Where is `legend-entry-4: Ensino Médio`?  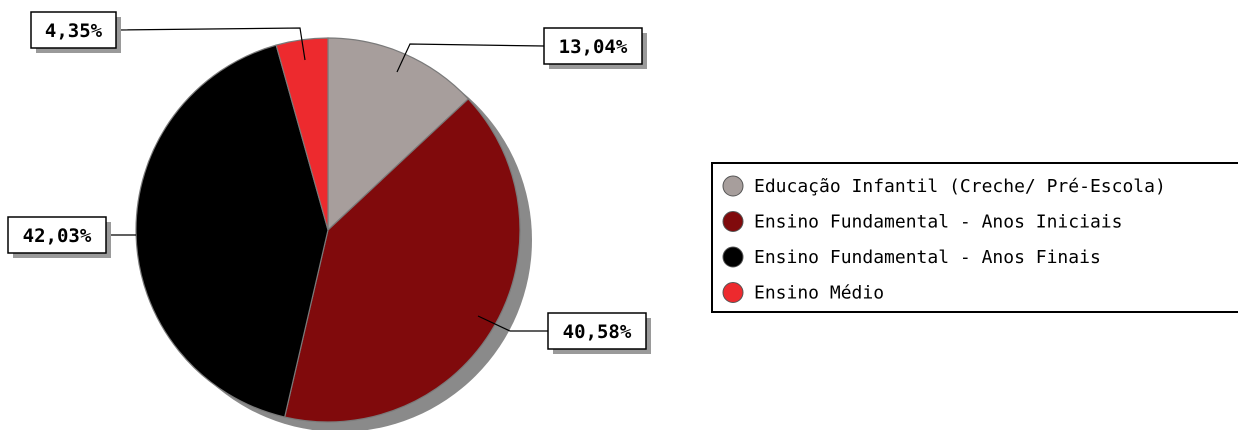
legend-entry-4: Ensino Médio is located at coordinates (819, 293).